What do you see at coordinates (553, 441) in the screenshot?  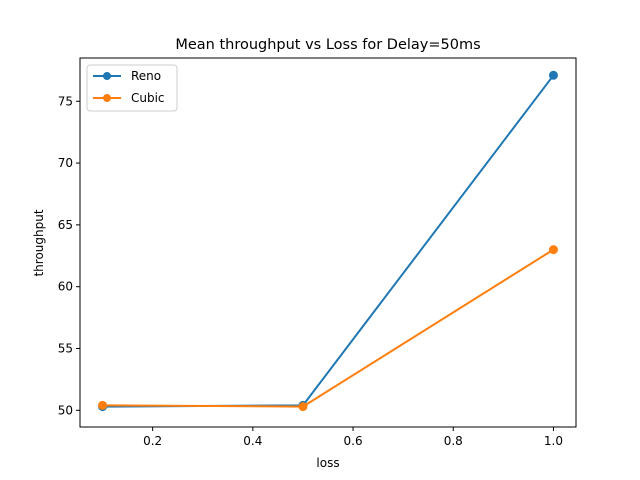 I see `x-tick-label: 1.0` at bounding box center [553, 441].